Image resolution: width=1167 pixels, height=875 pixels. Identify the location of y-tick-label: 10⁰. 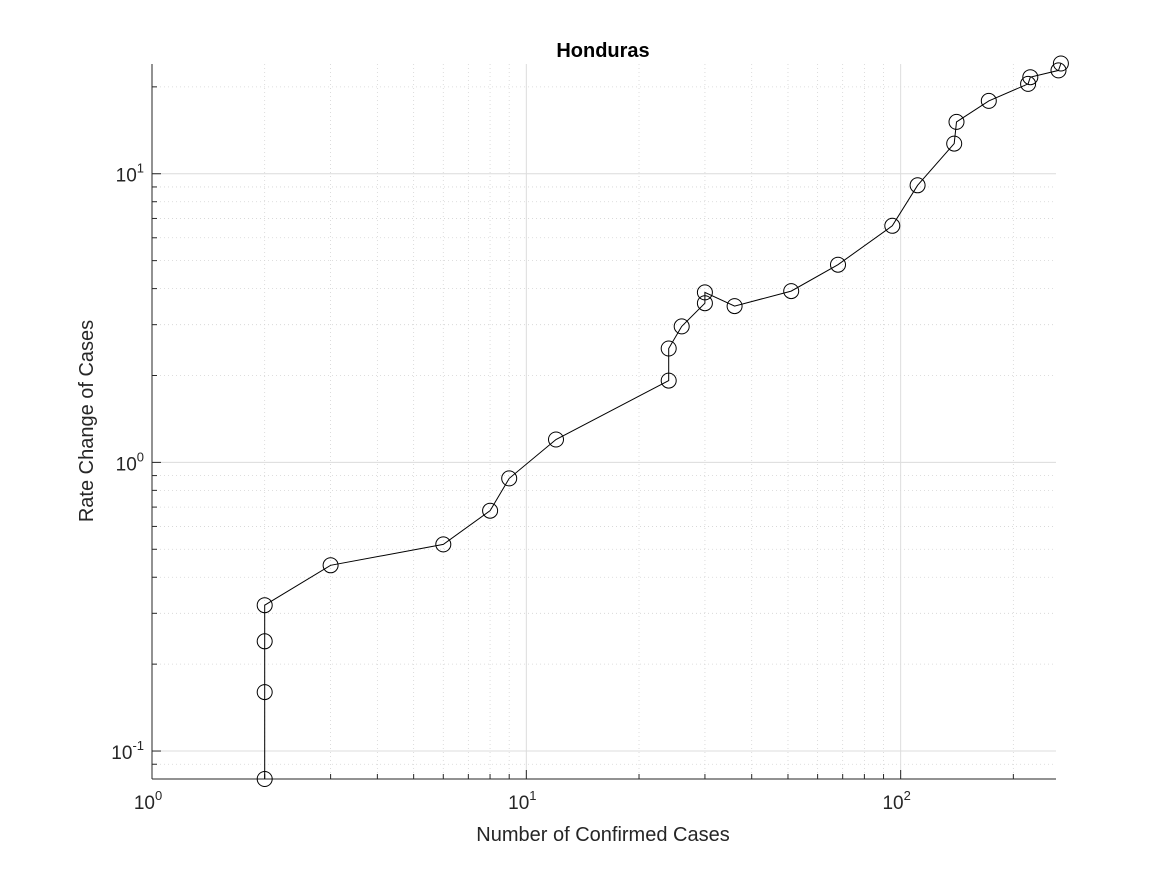
(130, 462).